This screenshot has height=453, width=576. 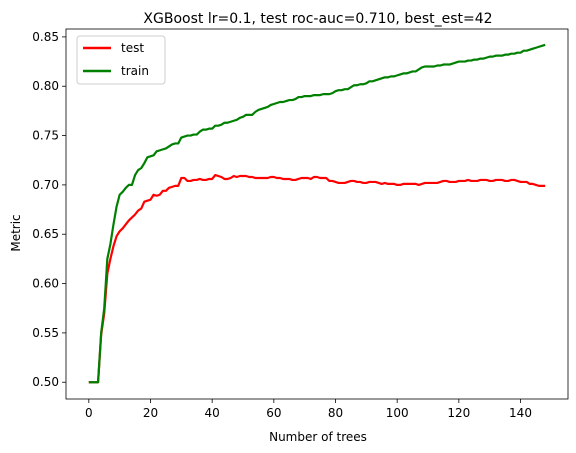 What do you see at coordinates (16, 232) in the screenshot?
I see `y-axis-label: Metric` at bounding box center [16, 232].